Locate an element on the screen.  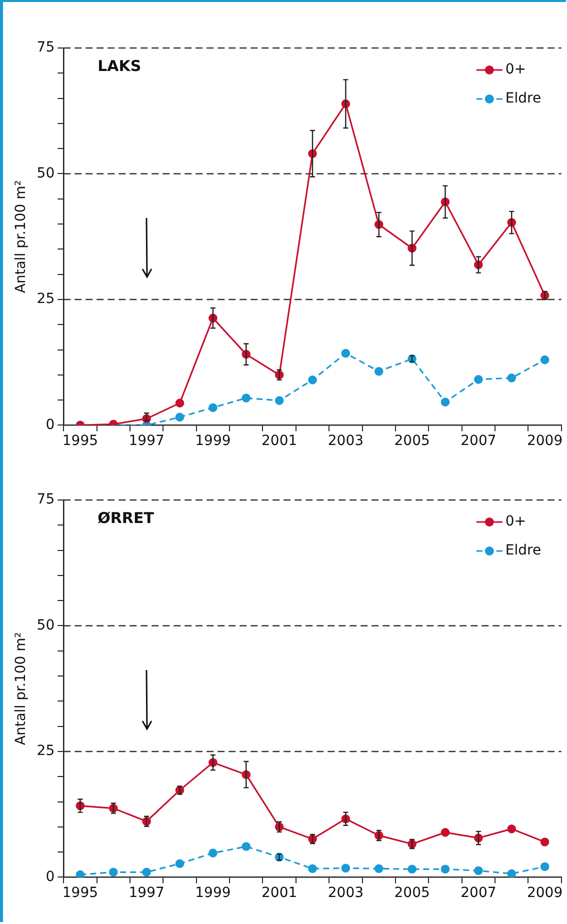
text: ØRRET is located at coordinates (126, 517).